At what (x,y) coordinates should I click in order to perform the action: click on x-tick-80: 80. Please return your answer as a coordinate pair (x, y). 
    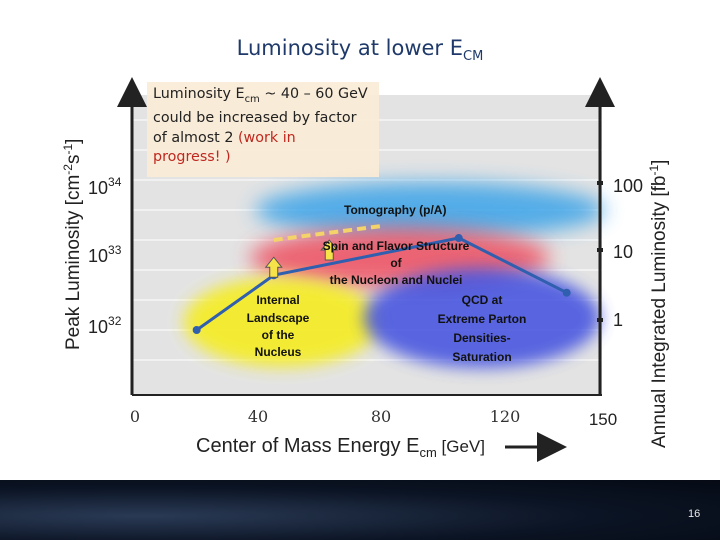
    Looking at the image, I should click on (381, 416).